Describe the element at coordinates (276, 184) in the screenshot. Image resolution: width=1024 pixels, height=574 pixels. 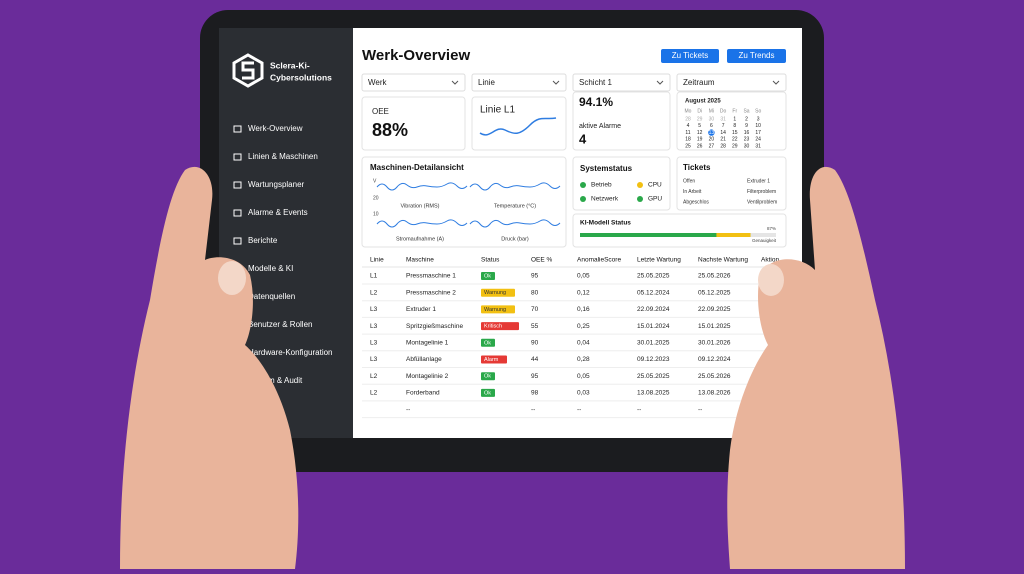
I see `nav-item: Wartungsplaner` at that location.